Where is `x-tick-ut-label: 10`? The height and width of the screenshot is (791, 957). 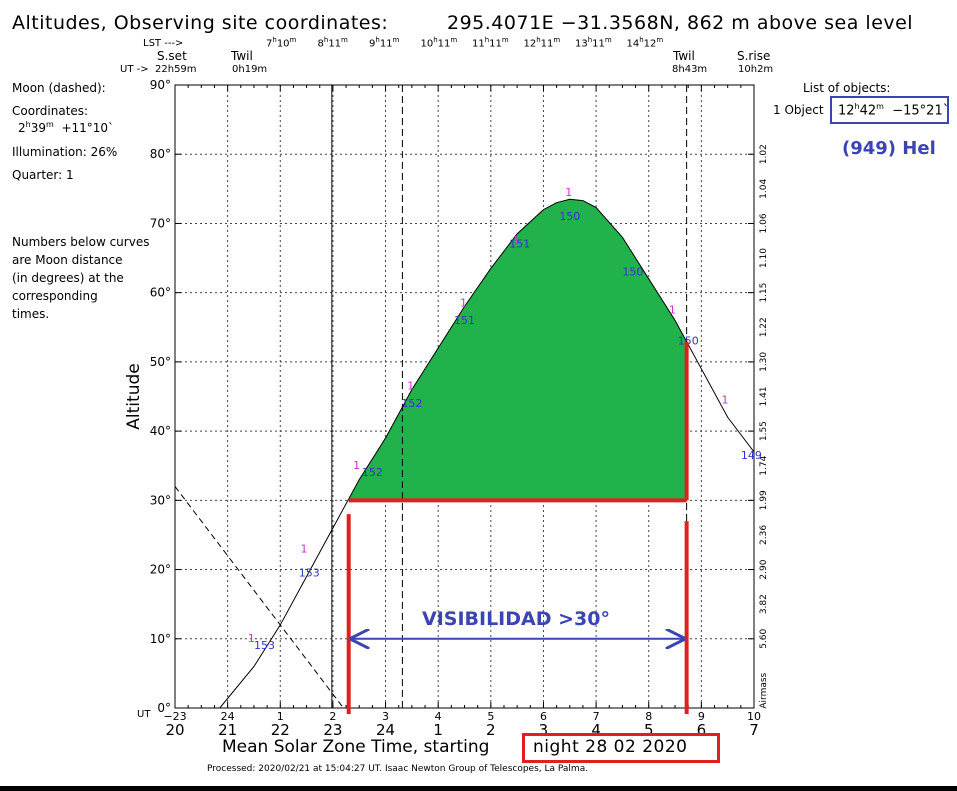
x-tick-ut-label: 10 is located at coordinates (754, 716).